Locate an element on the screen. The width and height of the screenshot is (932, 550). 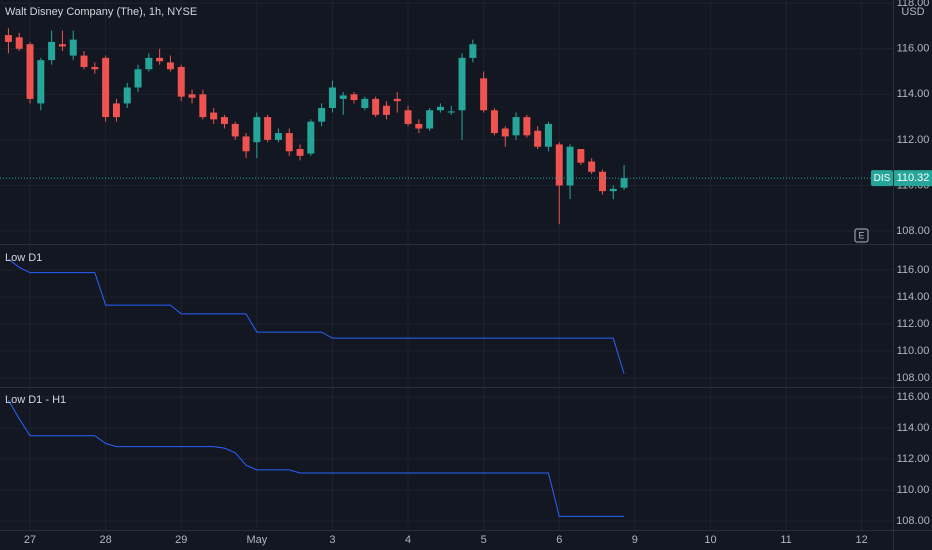
last-price-tag: 110.32 is located at coordinates (913, 178).